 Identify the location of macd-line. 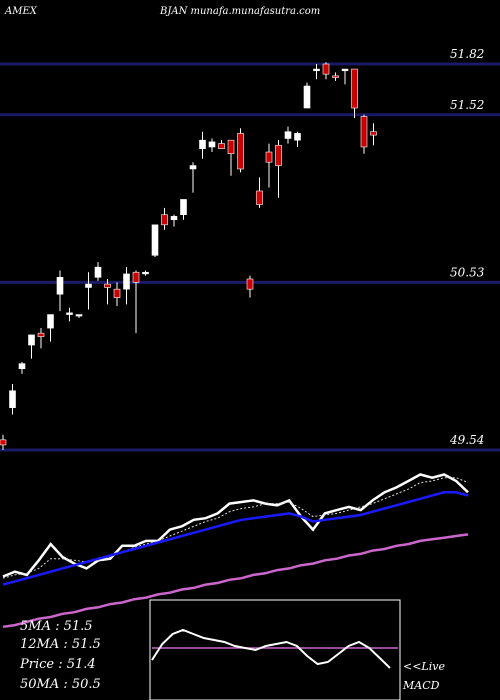
(271, 648).